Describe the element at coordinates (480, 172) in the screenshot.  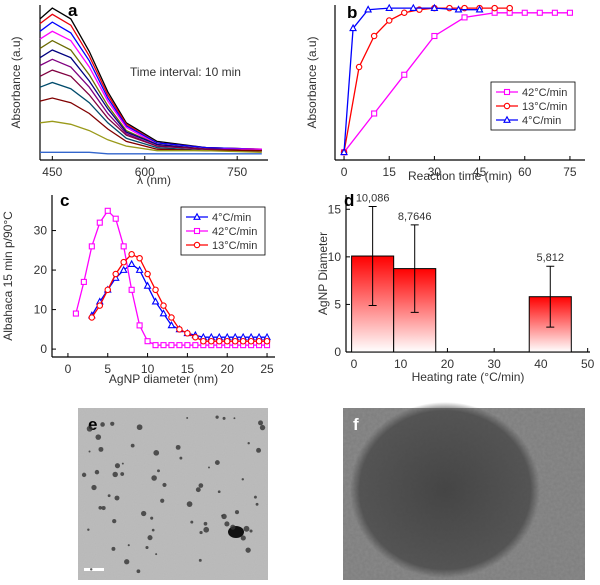
I see `x-tick-label: 45` at that location.